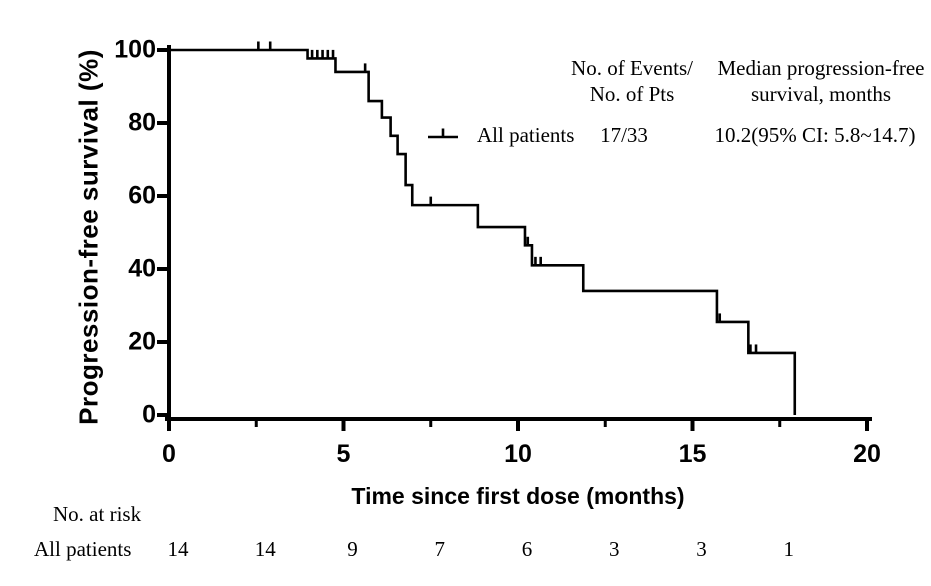 The height and width of the screenshot is (586, 931). What do you see at coordinates (820, 81) in the screenshot?
I see `median-column-header: Median progression-free survival, months` at bounding box center [820, 81].